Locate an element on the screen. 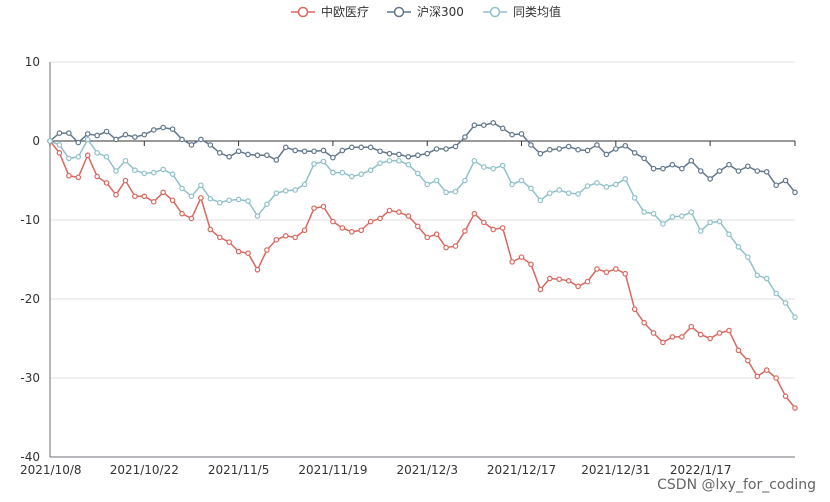  legend: 中欧医疗 沪深300 同类均值 is located at coordinates (426, 11).